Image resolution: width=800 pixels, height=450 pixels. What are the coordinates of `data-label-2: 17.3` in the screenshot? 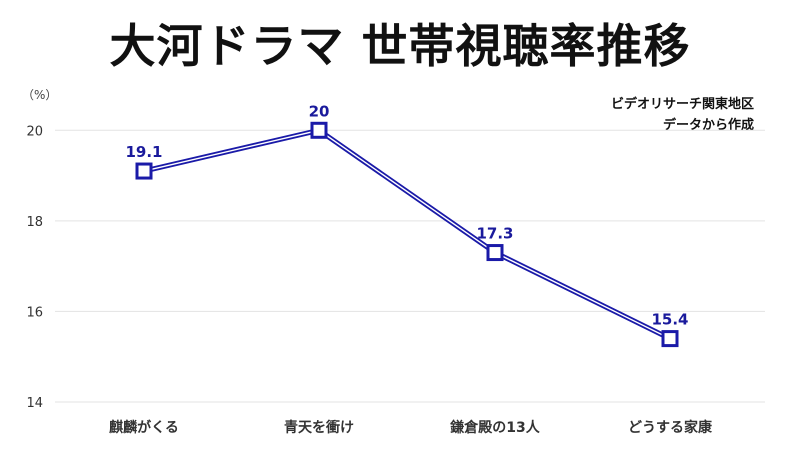 It's located at (494, 234).